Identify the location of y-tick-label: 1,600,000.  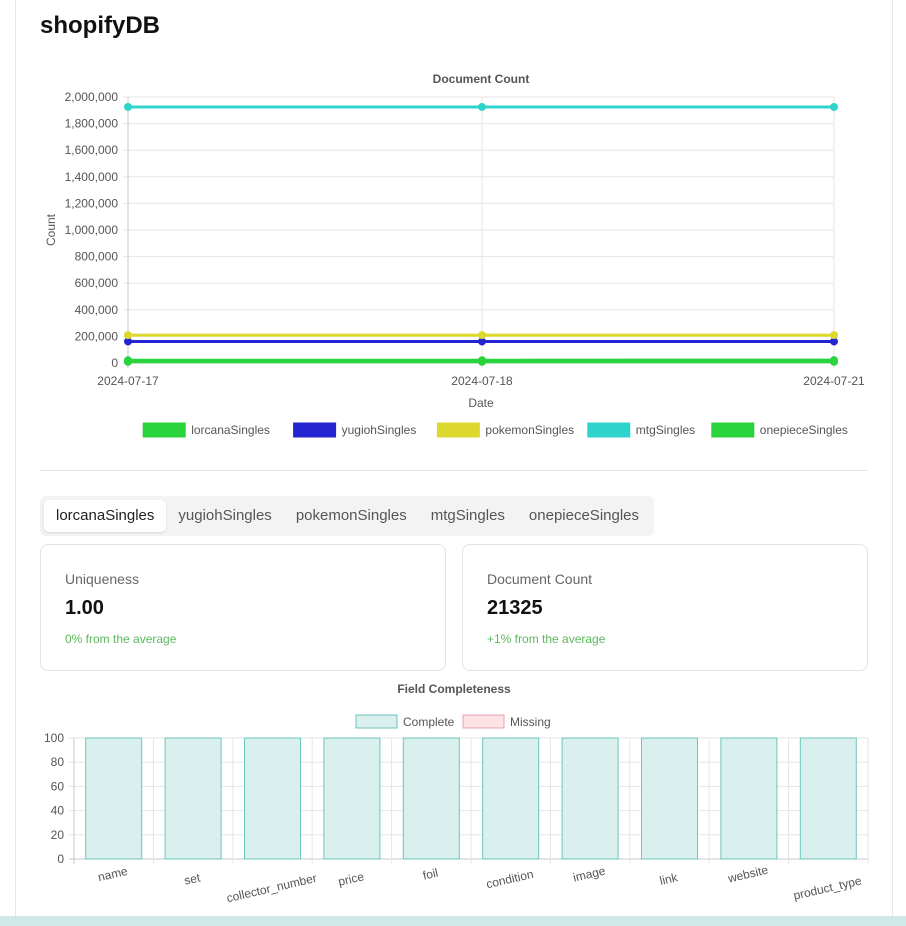
(92, 150).